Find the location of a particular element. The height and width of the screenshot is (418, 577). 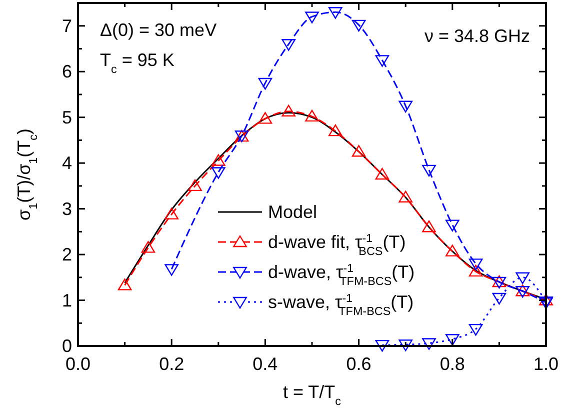

y-tick-label: 2 is located at coordinates (67, 254).